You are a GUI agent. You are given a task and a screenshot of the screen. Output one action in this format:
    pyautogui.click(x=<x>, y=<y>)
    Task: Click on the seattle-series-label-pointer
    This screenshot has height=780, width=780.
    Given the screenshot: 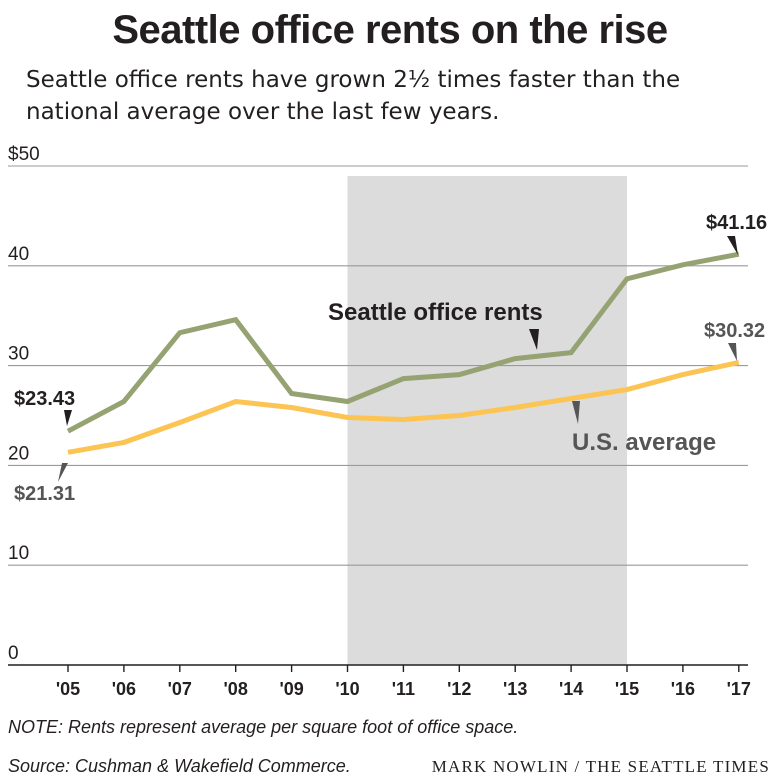 What is the action you would take?
    pyautogui.click(x=534, y=339)
    